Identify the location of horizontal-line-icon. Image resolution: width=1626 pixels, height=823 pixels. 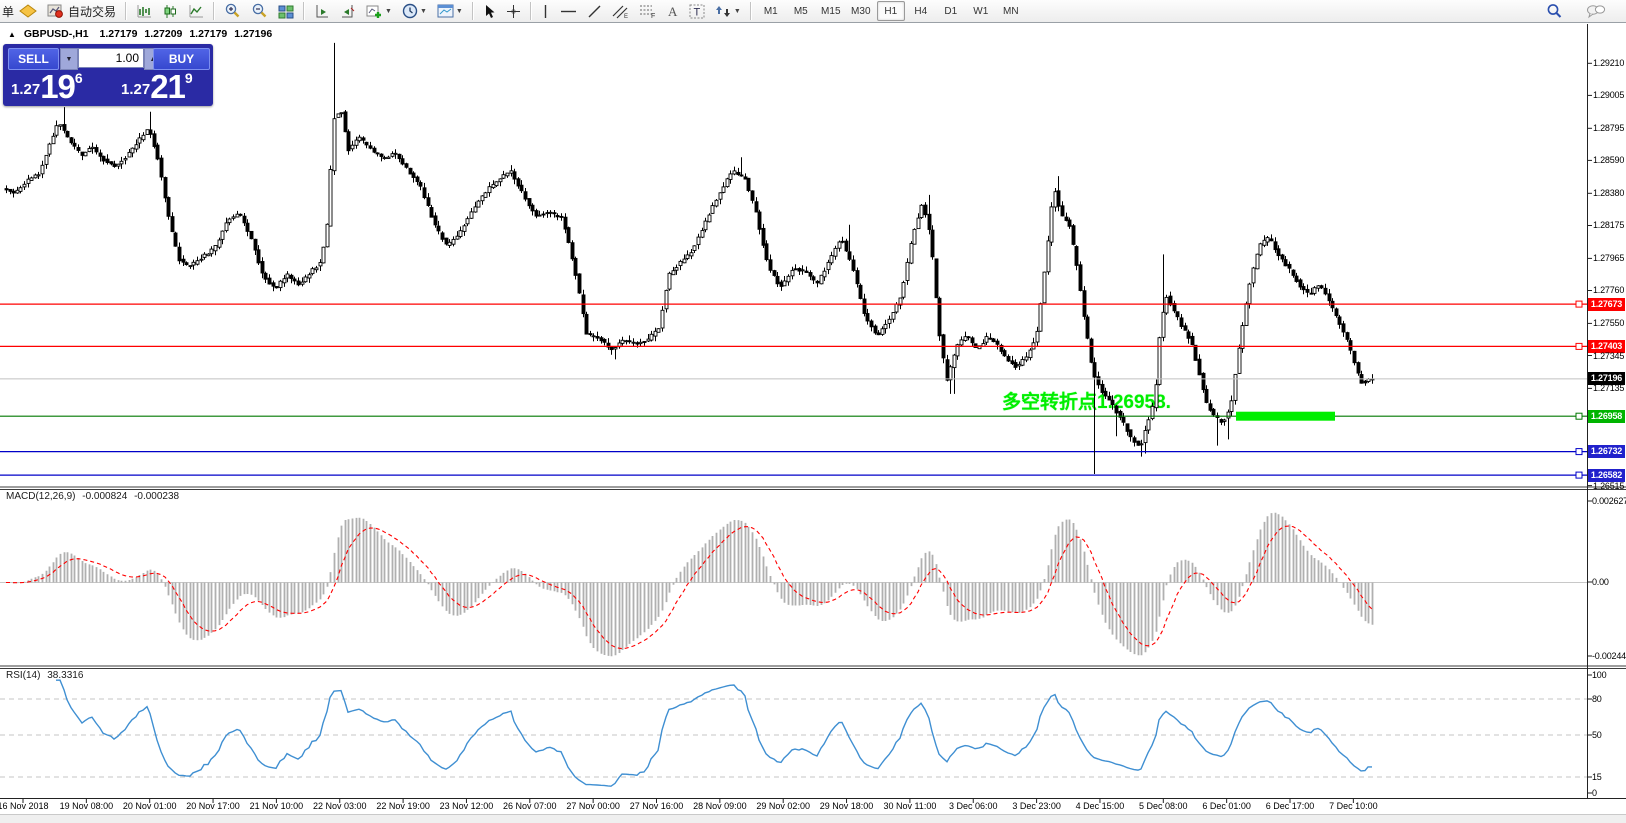
(568, 11).